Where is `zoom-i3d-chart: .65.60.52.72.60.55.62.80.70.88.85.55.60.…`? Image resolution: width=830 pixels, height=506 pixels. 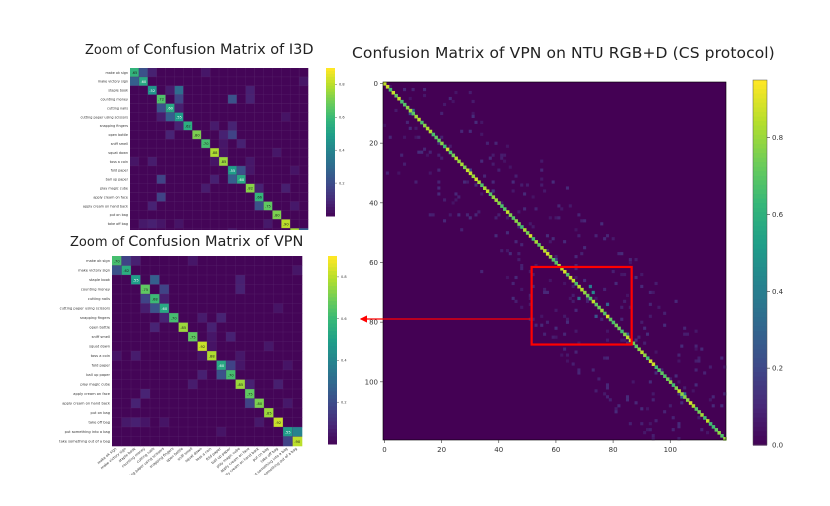
zoom-i3d-chart: .65.60.52.72.60.55.62.80.70.88.85.55.60.… is located at coordinates (212, 149).